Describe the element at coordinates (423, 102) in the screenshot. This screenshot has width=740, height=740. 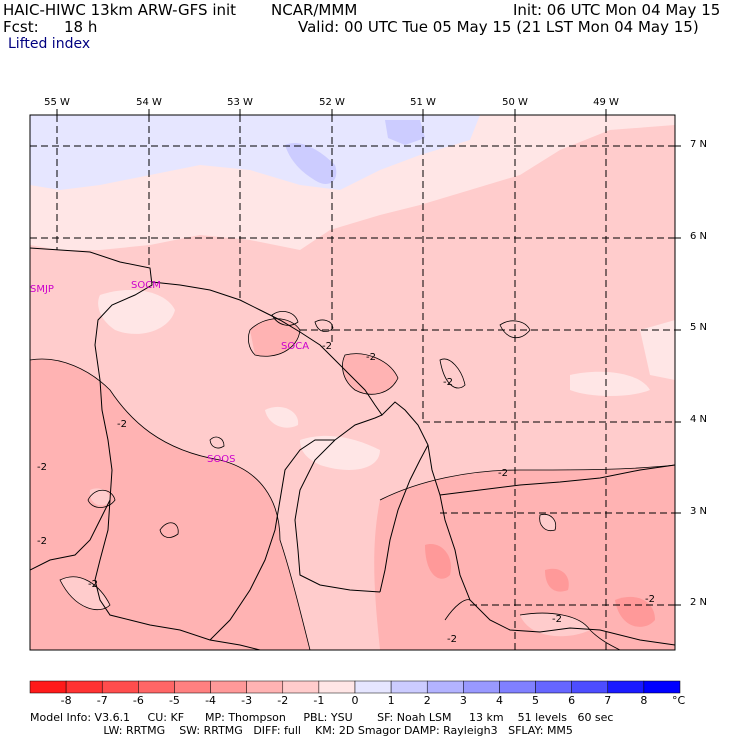
I see `lon-label: 51 W` at that location.